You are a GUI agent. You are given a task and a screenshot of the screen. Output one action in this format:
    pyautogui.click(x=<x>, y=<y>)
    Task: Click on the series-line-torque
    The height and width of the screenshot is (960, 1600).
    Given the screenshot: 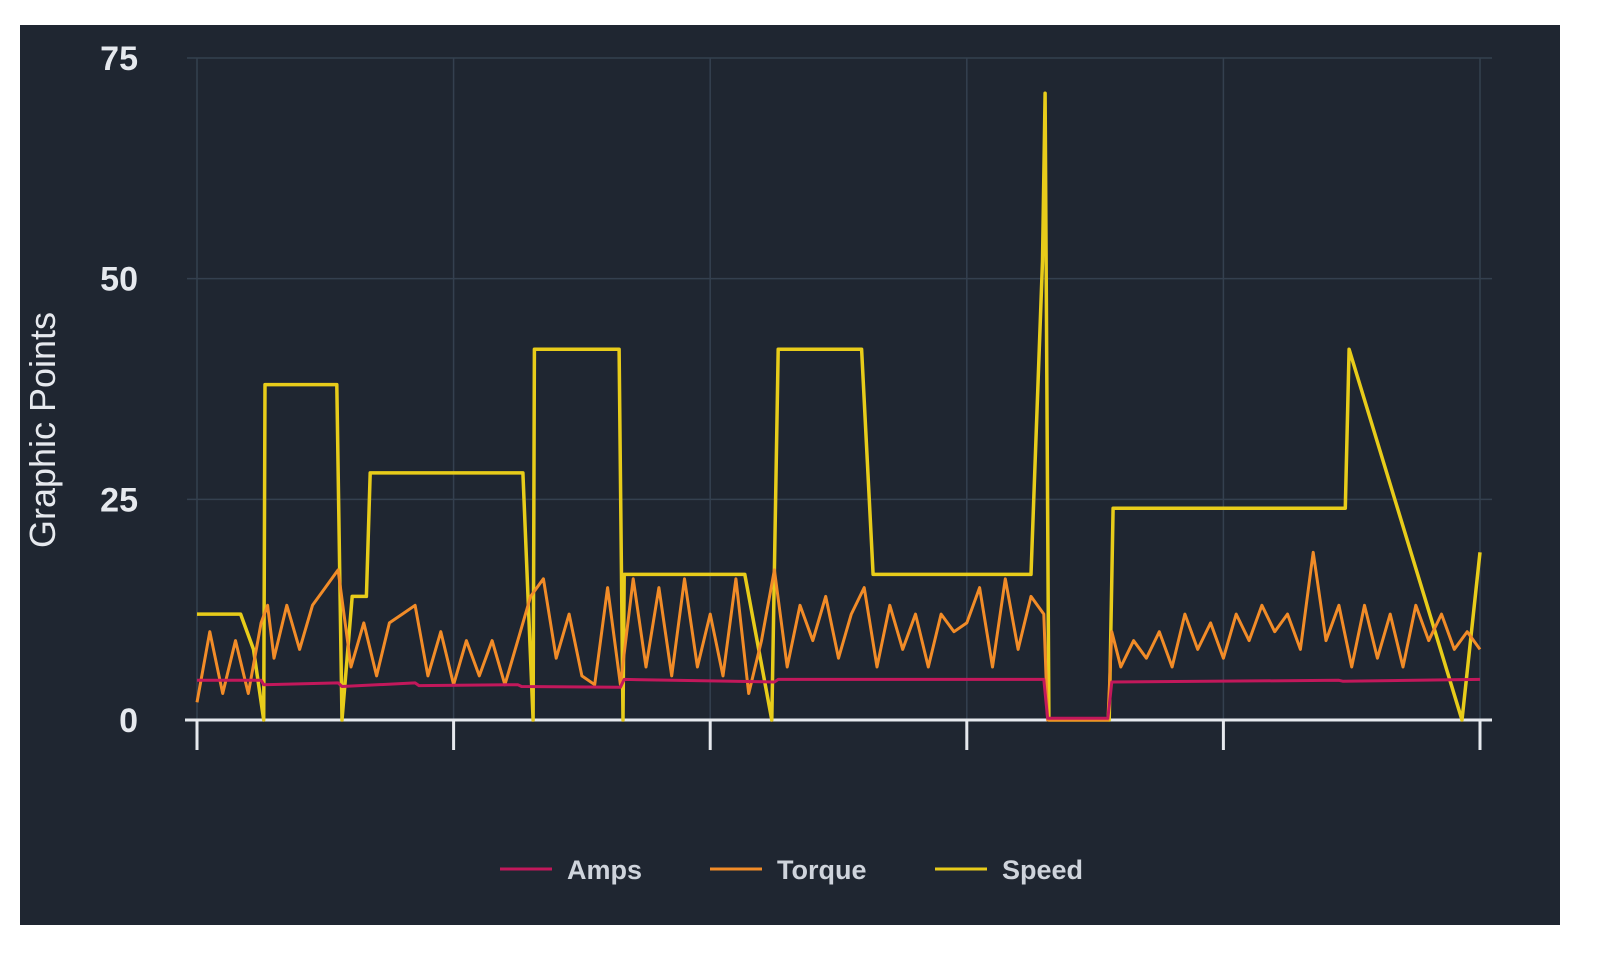 What is the action you would take?
    pyautogui.click(x=838, y=636)
    